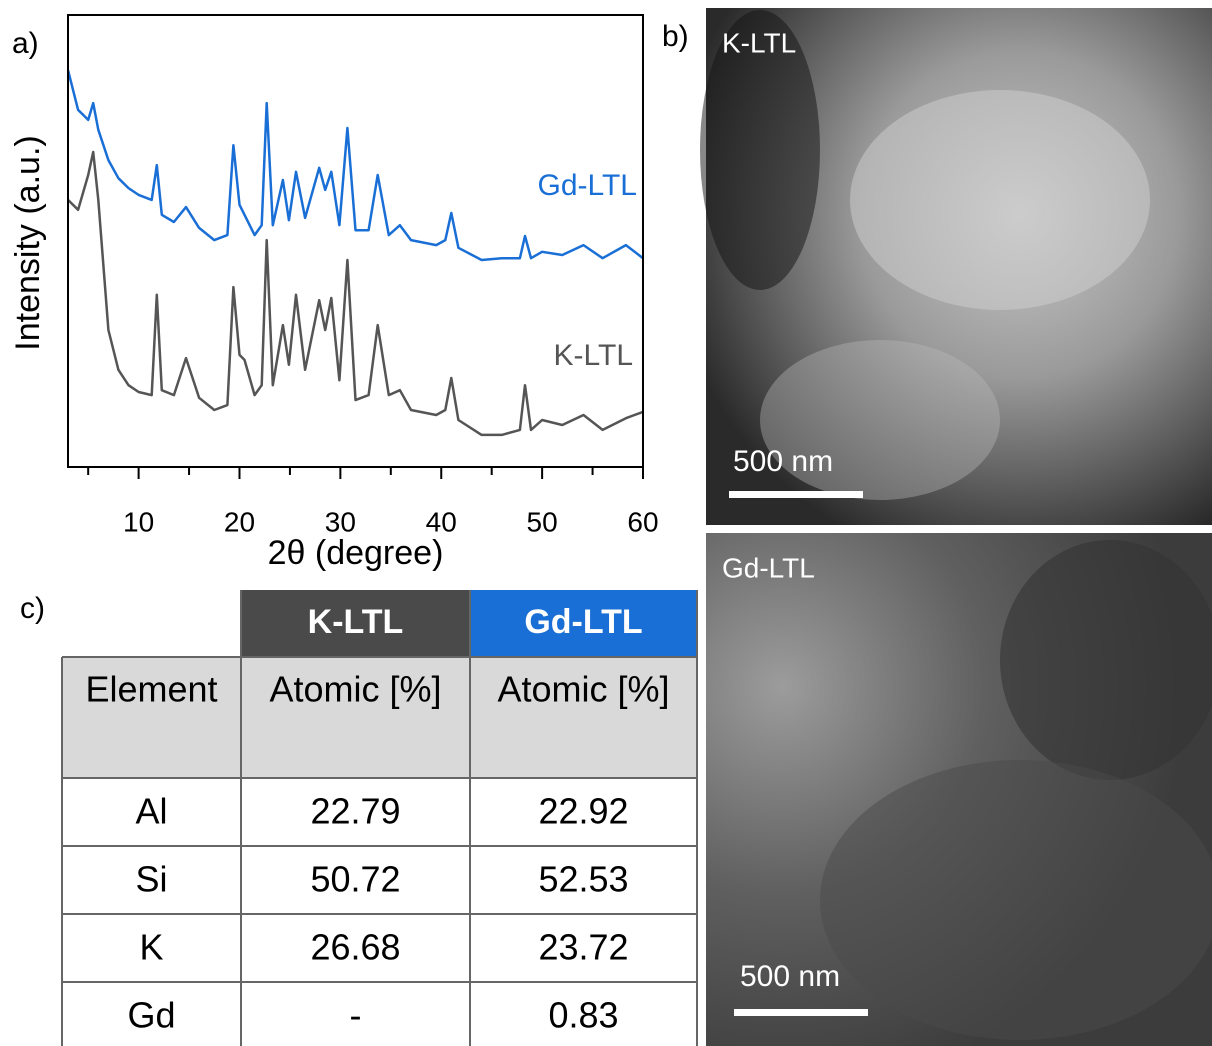 The height and width of the screenshot is (1046, 1212). I want to click on column-header: Element, so click(151, 689).